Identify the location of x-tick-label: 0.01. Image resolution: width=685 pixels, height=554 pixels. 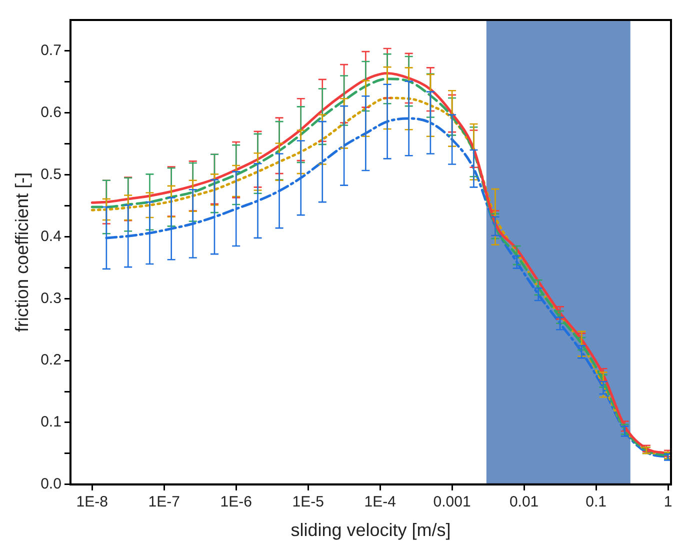
(524, 502).